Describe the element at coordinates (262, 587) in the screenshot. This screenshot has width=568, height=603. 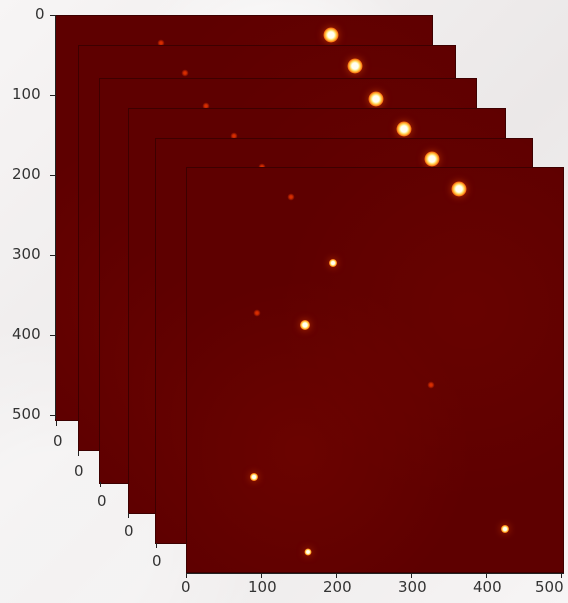
I see `x-tick-label-100: 100` at that location.